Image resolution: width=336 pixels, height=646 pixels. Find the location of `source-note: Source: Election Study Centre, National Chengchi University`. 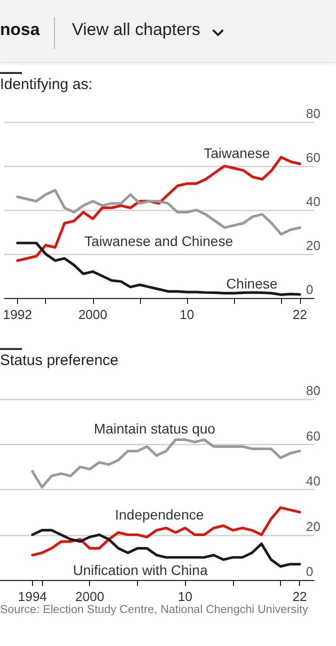

source-note: Source: Election Study Centre, National Chengchi University is located at coordinates (154, 610).